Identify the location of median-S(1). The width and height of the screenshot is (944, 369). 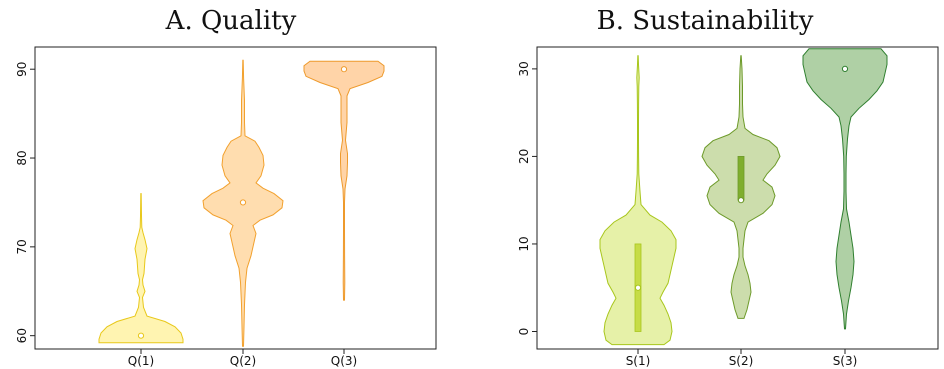
(638, 287).